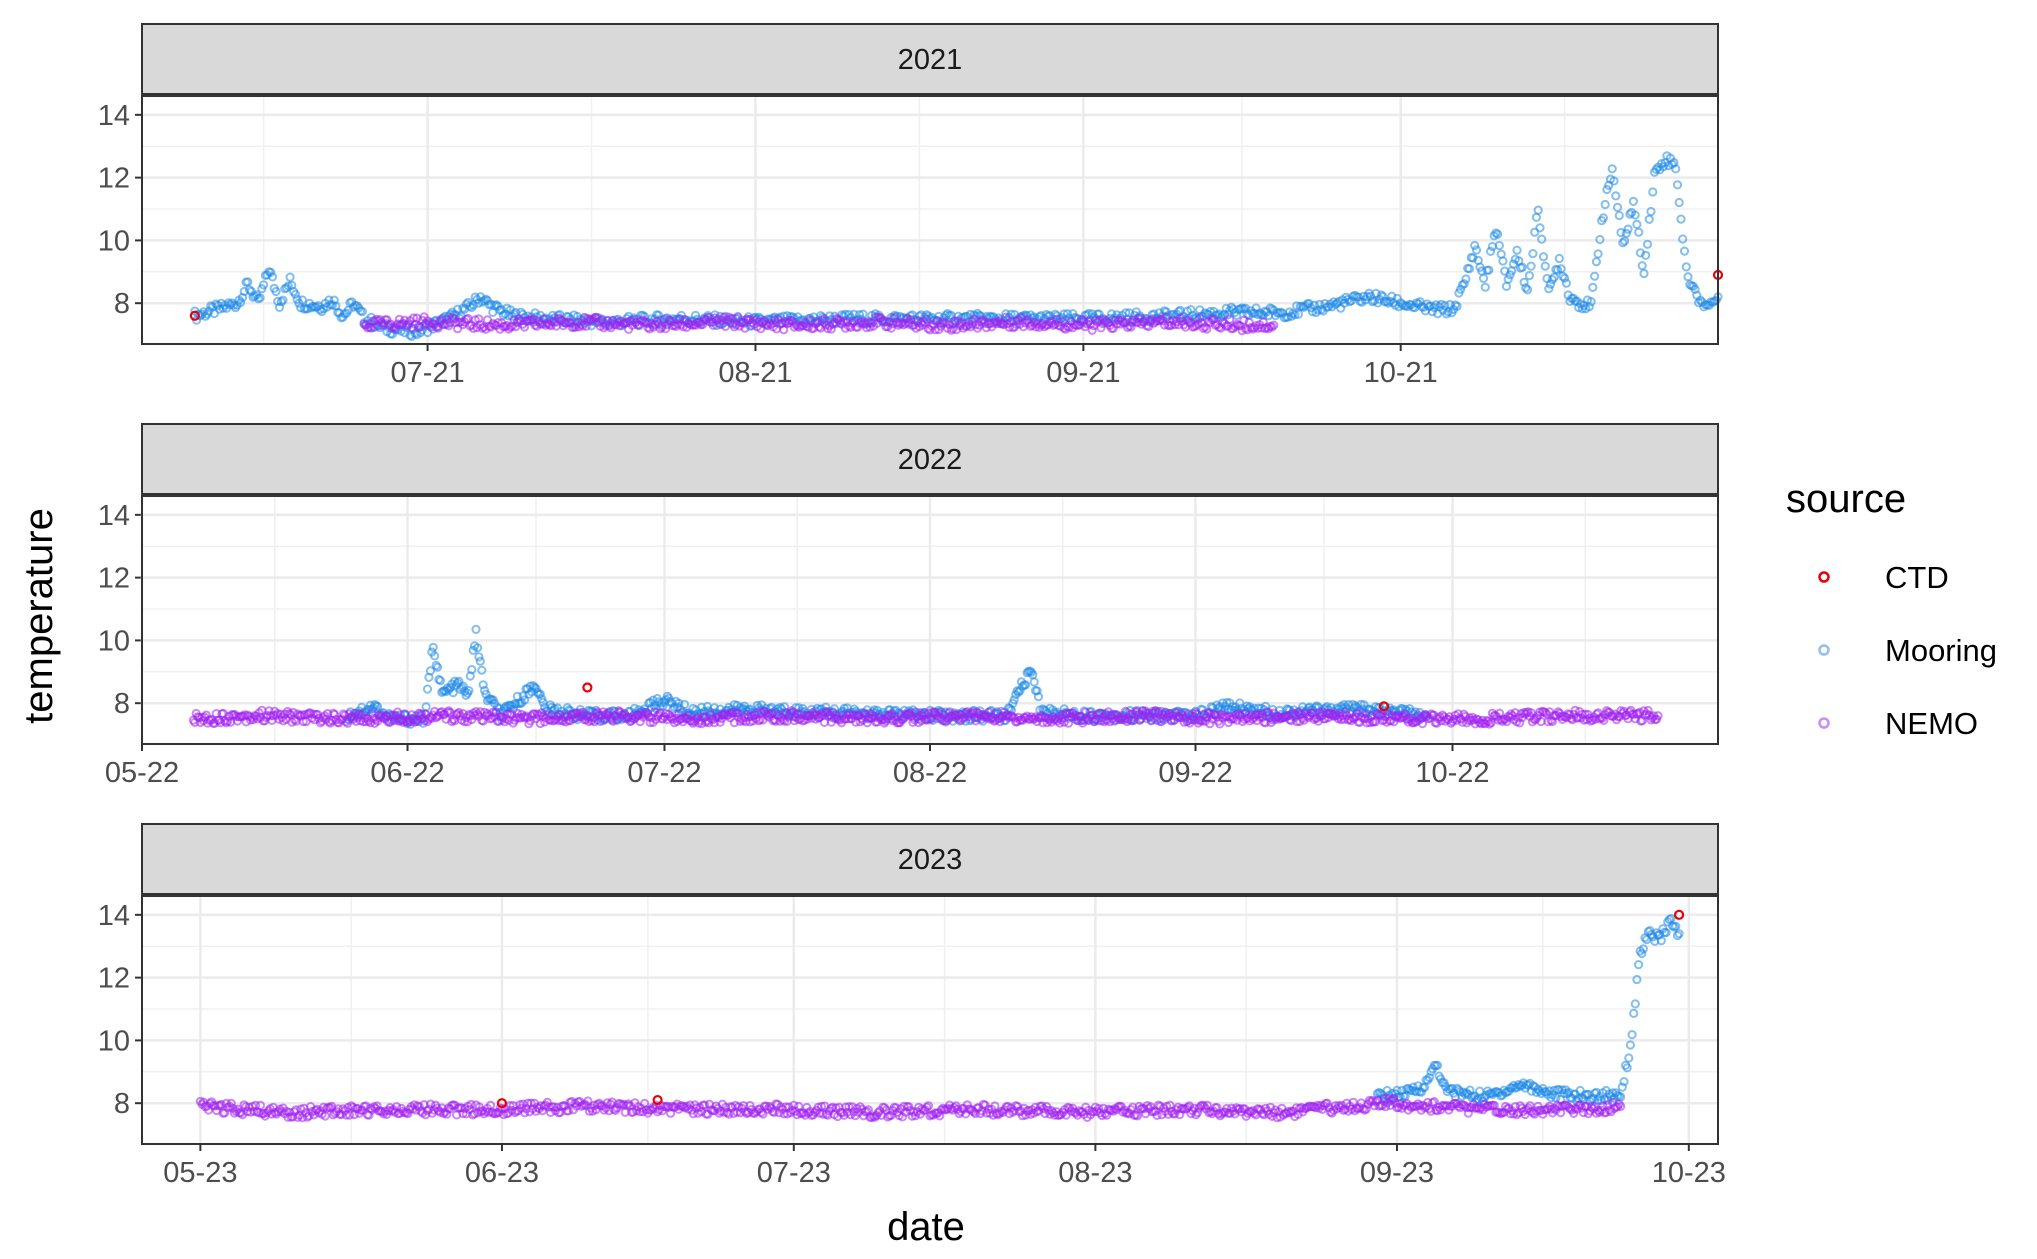  I want to click on y-tick-label: 12, so click(114, 979).